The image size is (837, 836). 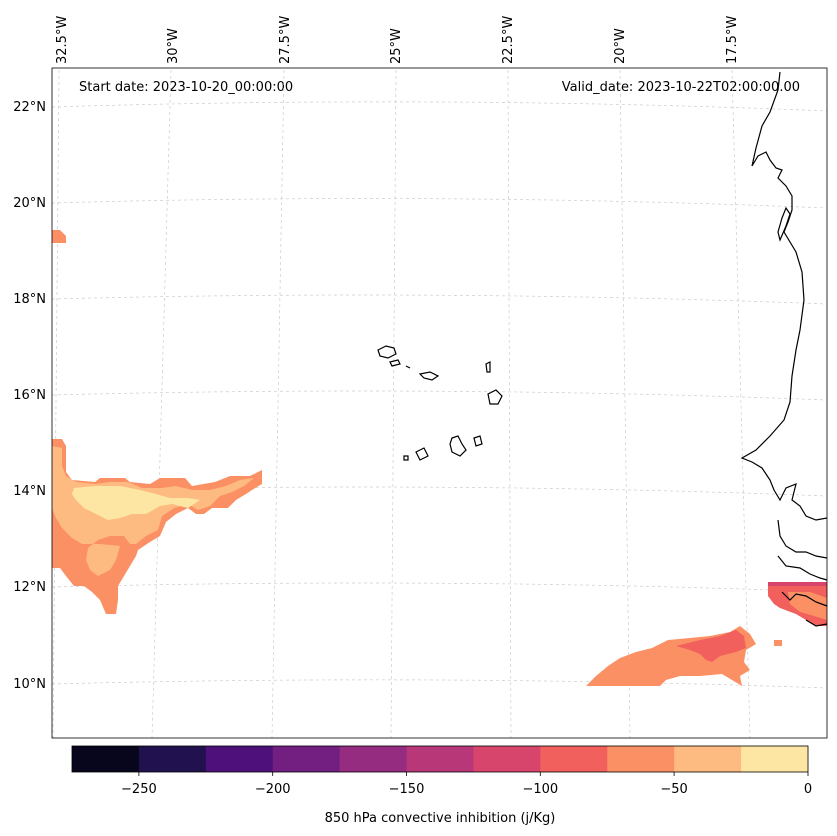 What do you see at coordinates (473, 774) in the screenshot?
I see `colorbar-ticks` at bounding box center [473, 774].